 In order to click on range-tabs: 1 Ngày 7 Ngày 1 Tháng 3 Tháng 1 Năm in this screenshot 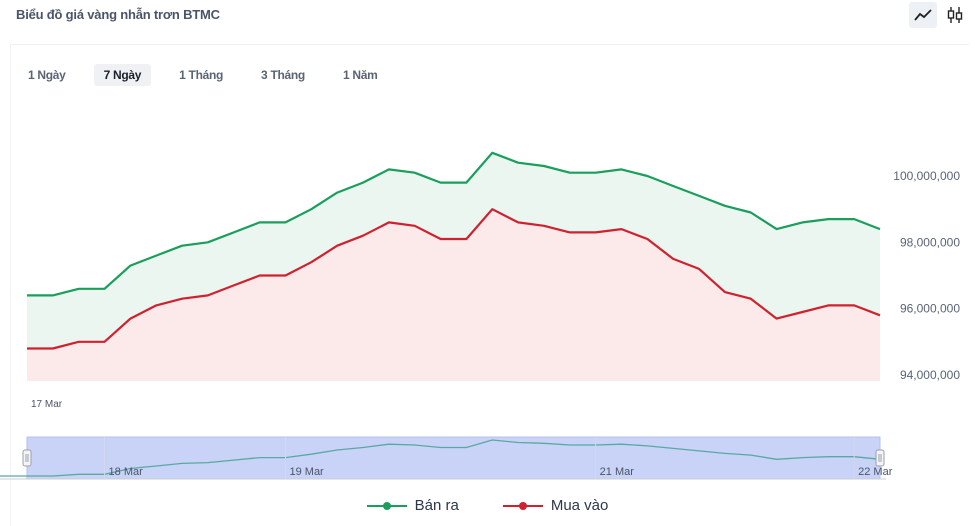, I will do `click(211, 75)`.